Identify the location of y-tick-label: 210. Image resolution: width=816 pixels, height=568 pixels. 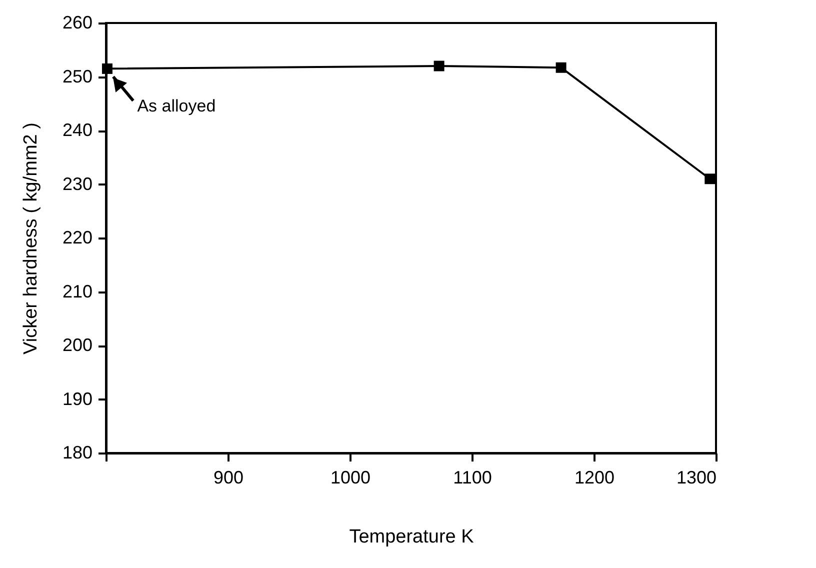
(77, 291).